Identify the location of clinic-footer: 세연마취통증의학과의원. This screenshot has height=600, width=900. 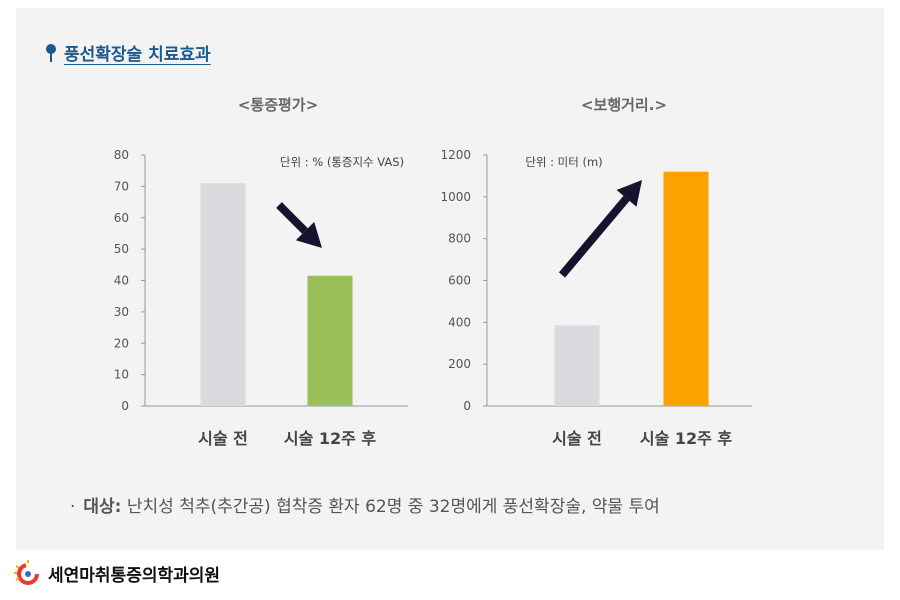
(116, 573).